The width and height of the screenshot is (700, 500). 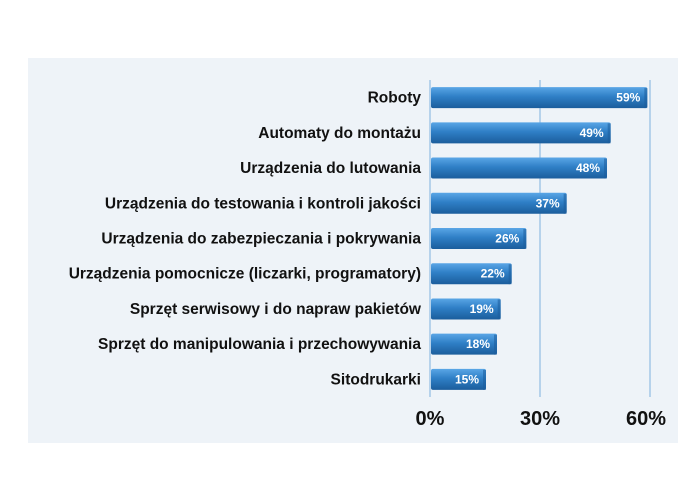 What do you see at coordinates (339, 133) in the screenshot?
I see `category-label-1: Automaty do montażu` at bounding box center [339, 133].